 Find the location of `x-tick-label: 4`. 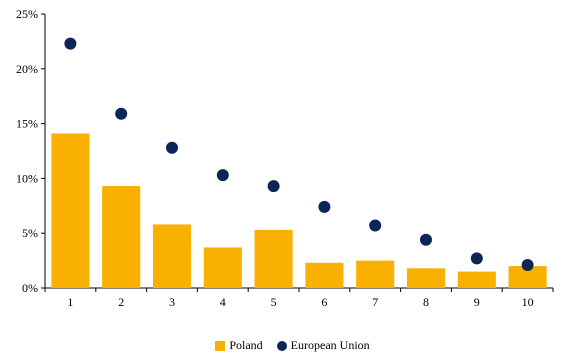

x-tick-label: 4 is located at coordinates (223, 302).